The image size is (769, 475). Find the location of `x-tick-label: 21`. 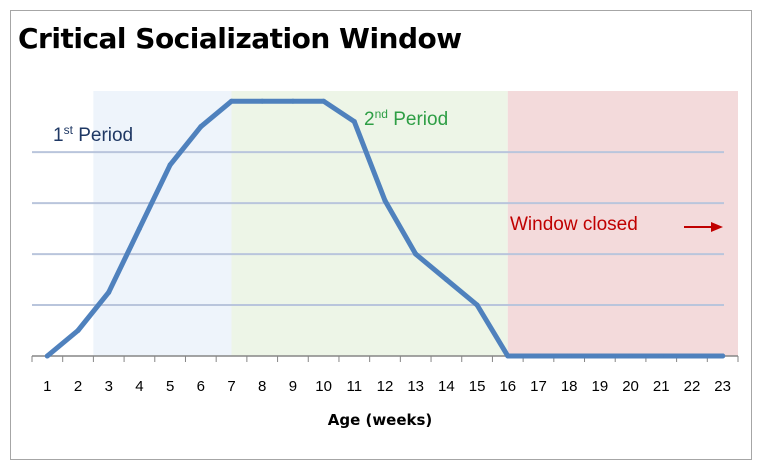

x-tick-label: 21 is located at coordinates (661, 386).